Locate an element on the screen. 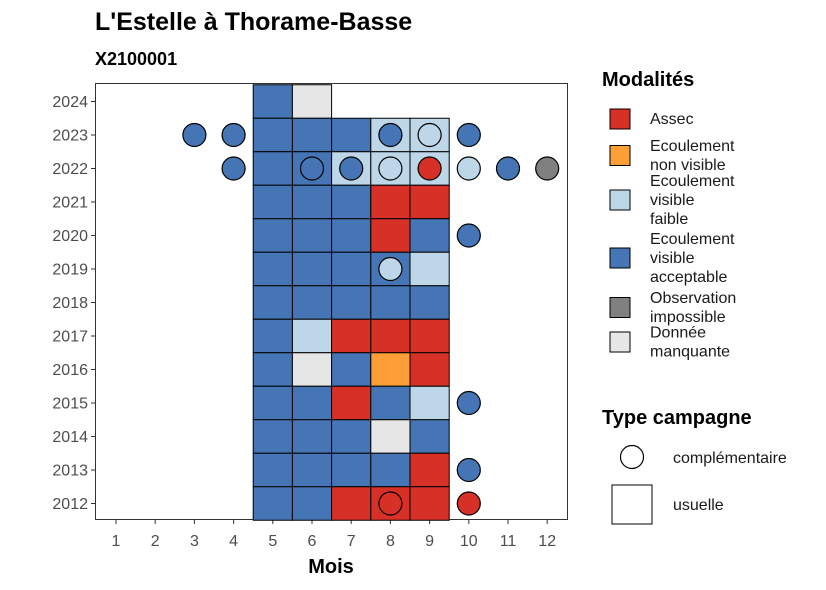 Image resolution: width=826 pixels, height=590 pixels. x-axis-title: Mois is located at coordinates (331, 567).